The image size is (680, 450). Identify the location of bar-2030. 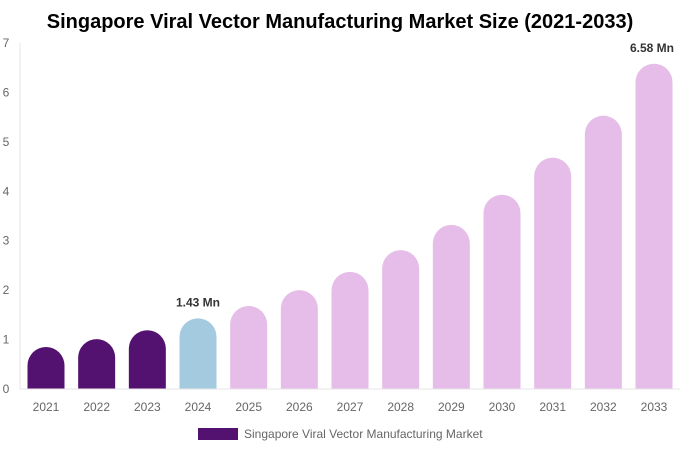
(502, 291).